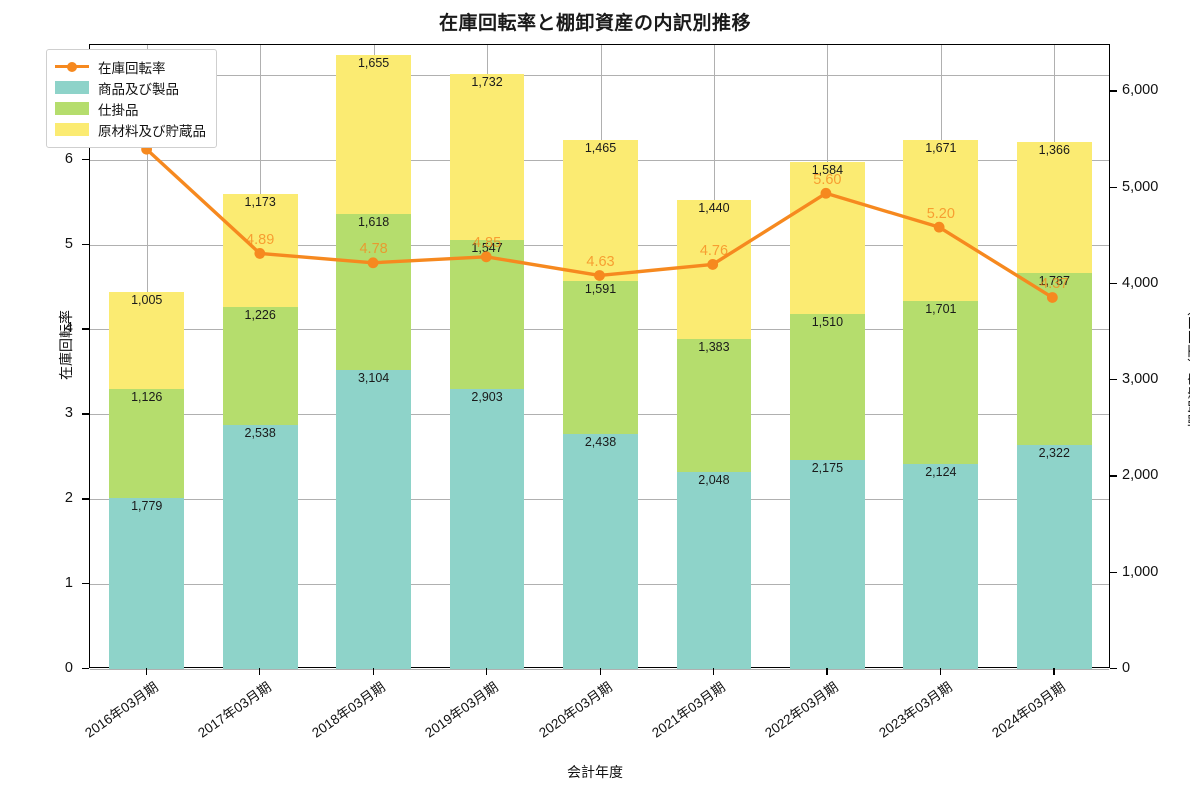  Describe the element at coordinates (600, 289) in the screenshot. I see `bar-value-label: 1,591` at that location.